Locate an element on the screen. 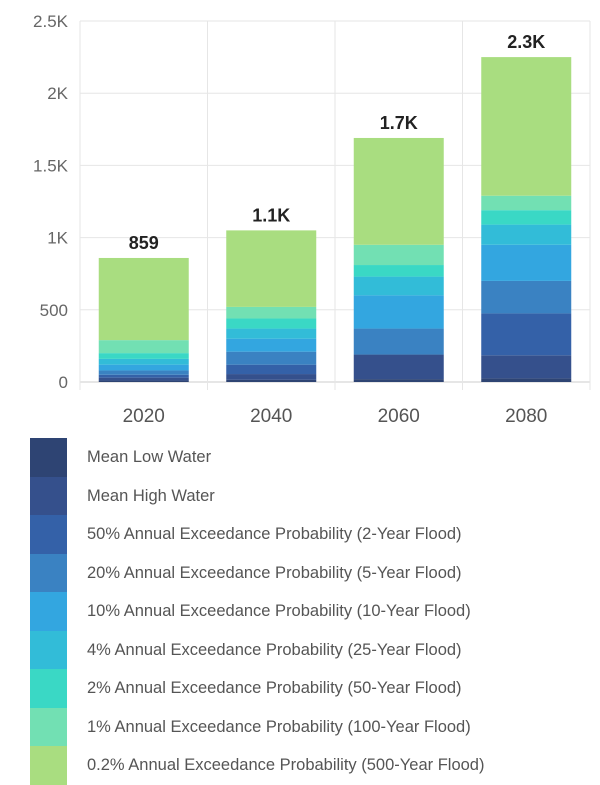  x-axis-labels: 2020 2040 2060 2080 is located at coordinates (335, 416).